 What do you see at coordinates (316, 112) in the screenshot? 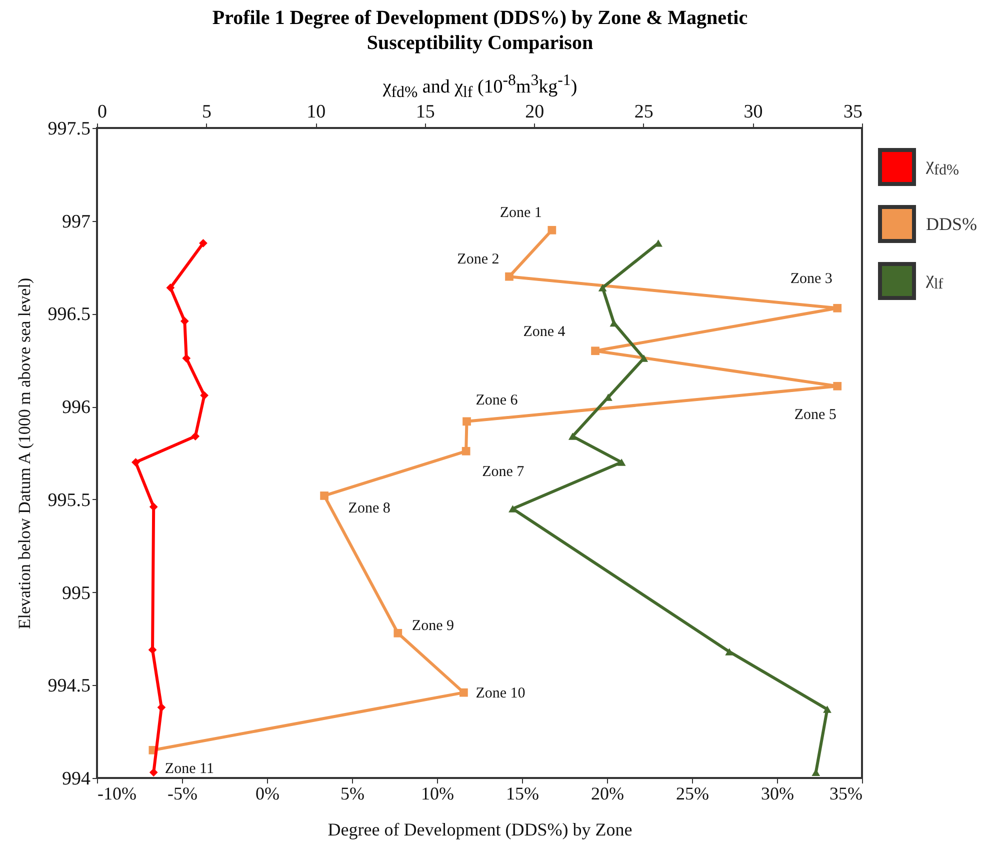
I see `x2-tick-label: 10` at bounding box center [316, 112].